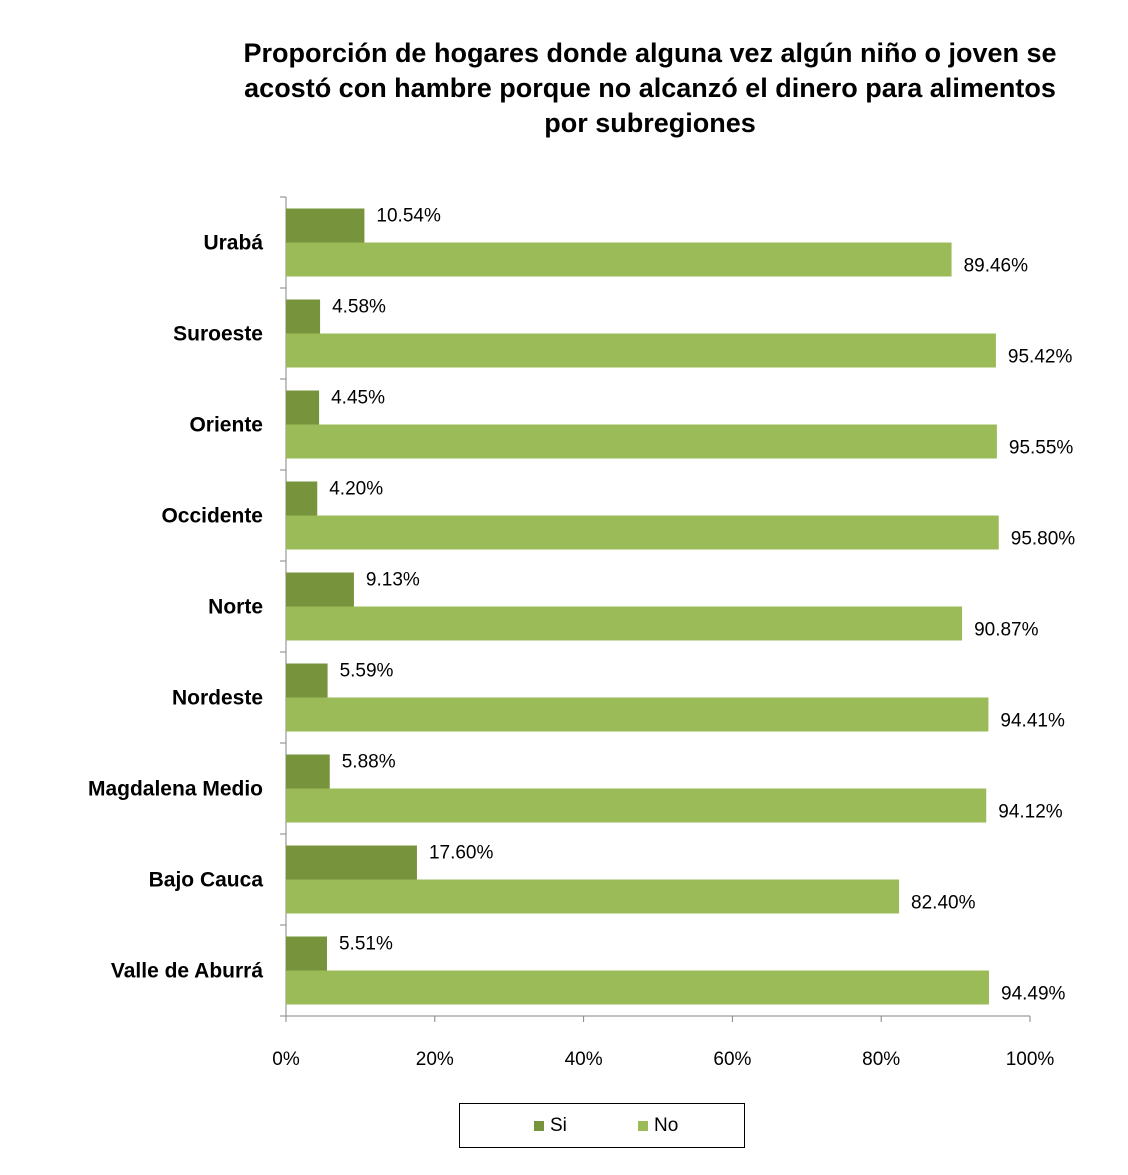  Describe the element at coordinates (732, 1059) in the screenshot. I see `x-tick-label: 60%` at that location.